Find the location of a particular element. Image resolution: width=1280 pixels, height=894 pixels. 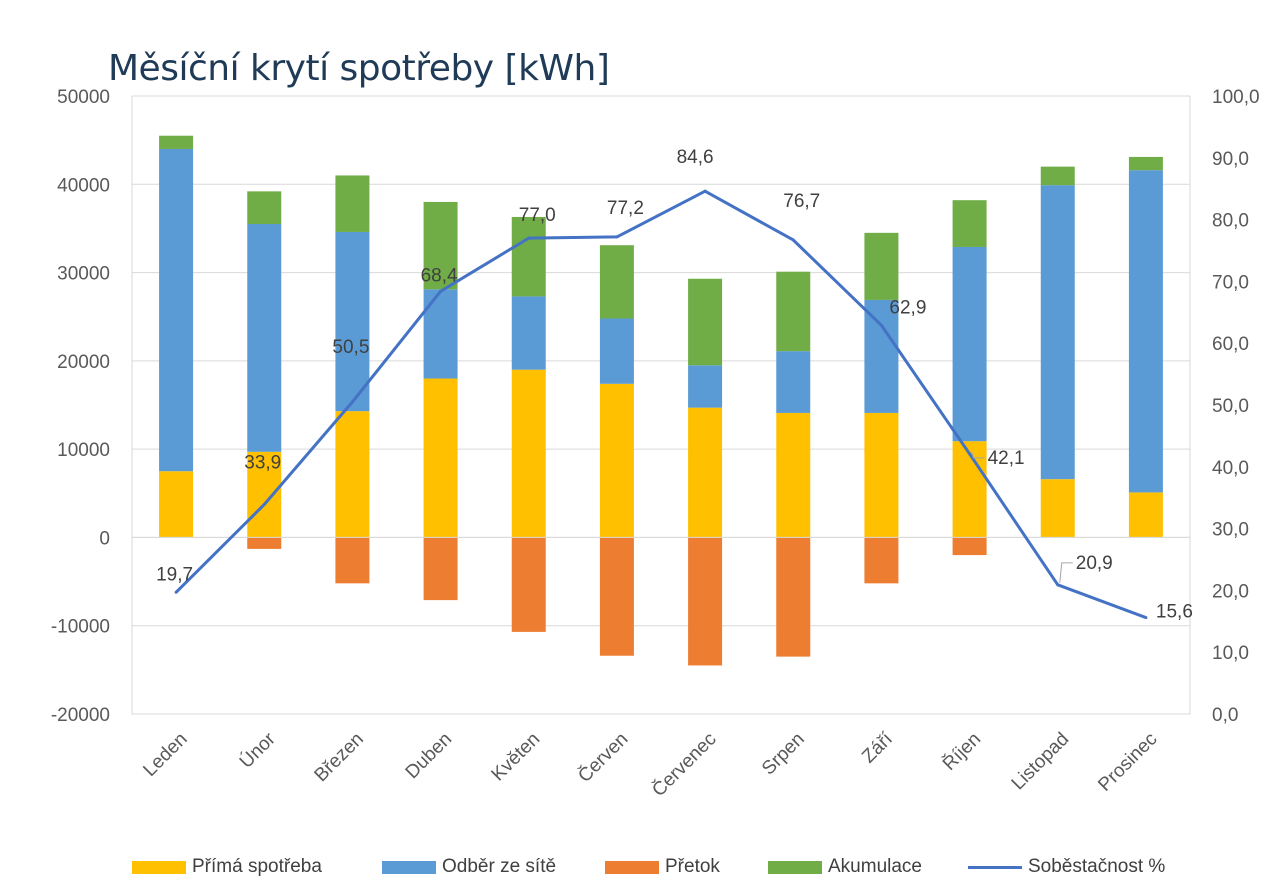

y-axis-primary: 50000 40000 30000 20000 10000 0 -10000 -20000 is located at coordinates (80, 406).